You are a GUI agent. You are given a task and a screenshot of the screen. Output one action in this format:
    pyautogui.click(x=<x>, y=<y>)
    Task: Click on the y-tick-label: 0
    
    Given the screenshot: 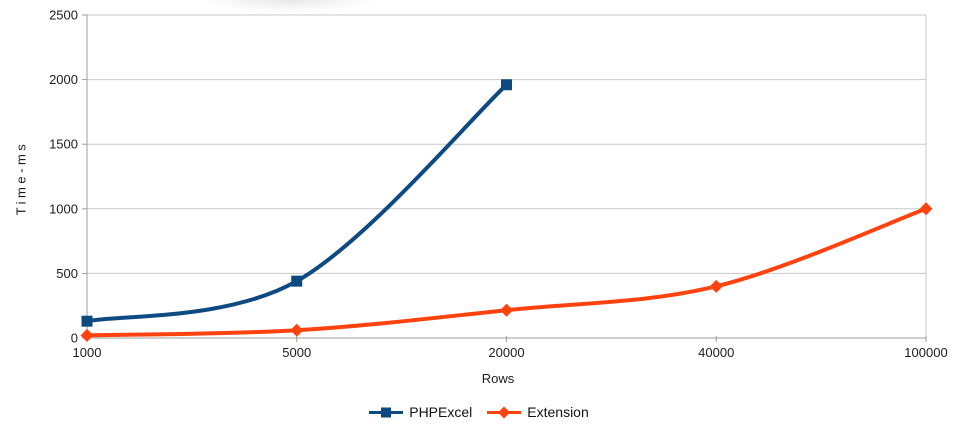 What is the action you would take?
    pyautogui.click(x=74, y=338)
    